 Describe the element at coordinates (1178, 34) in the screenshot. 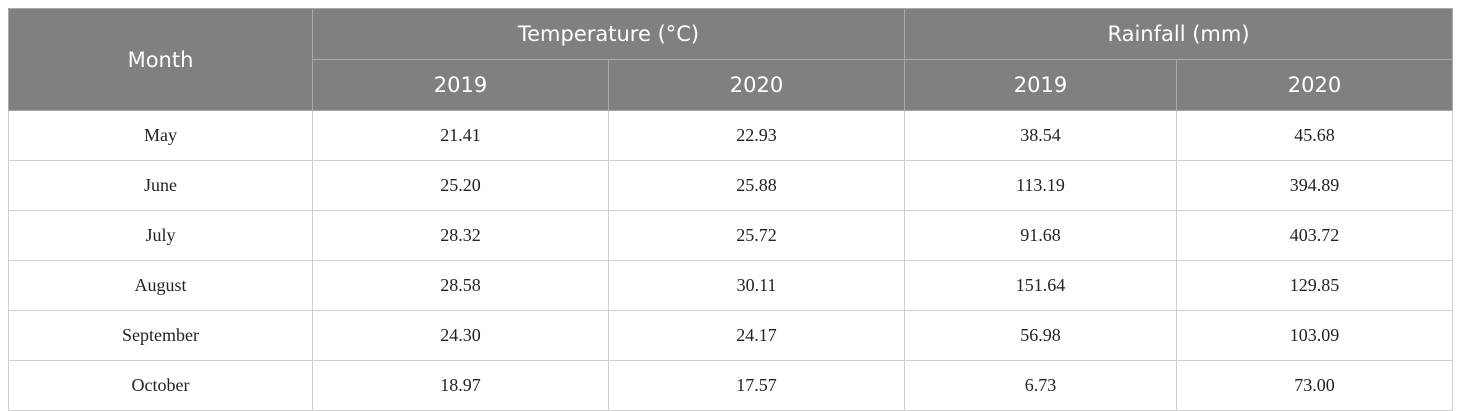

I see `header-cell: Rainfall (mm)` at that location.